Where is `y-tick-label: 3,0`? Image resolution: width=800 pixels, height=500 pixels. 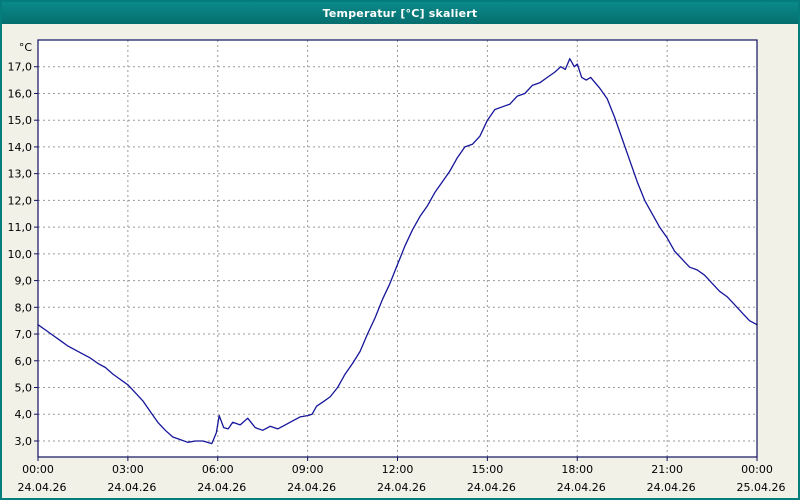
y-tick-label: 3,0 is located at coordinates (24, 441).